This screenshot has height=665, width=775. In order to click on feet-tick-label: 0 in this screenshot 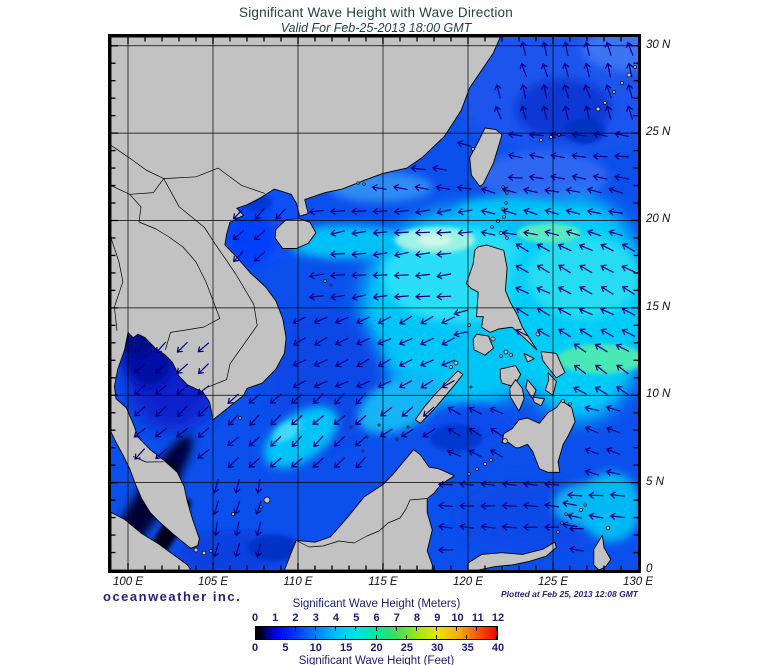, I will do `click(255, 648)`.